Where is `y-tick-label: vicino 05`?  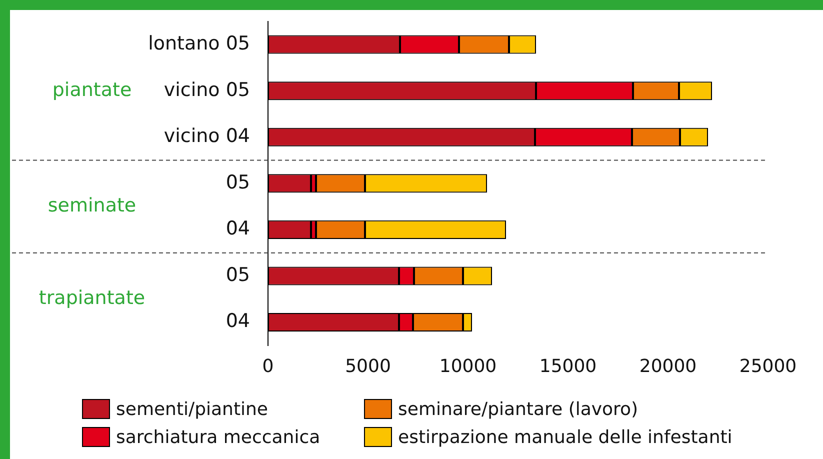 y-tick-label: vicino 05 is located at coordinates (207, 89).